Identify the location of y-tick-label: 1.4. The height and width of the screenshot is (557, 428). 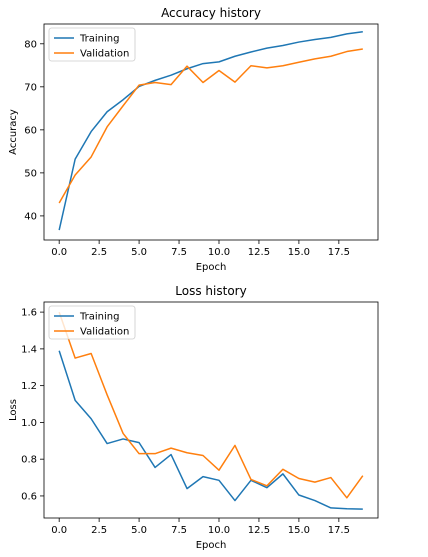
(29, 349).